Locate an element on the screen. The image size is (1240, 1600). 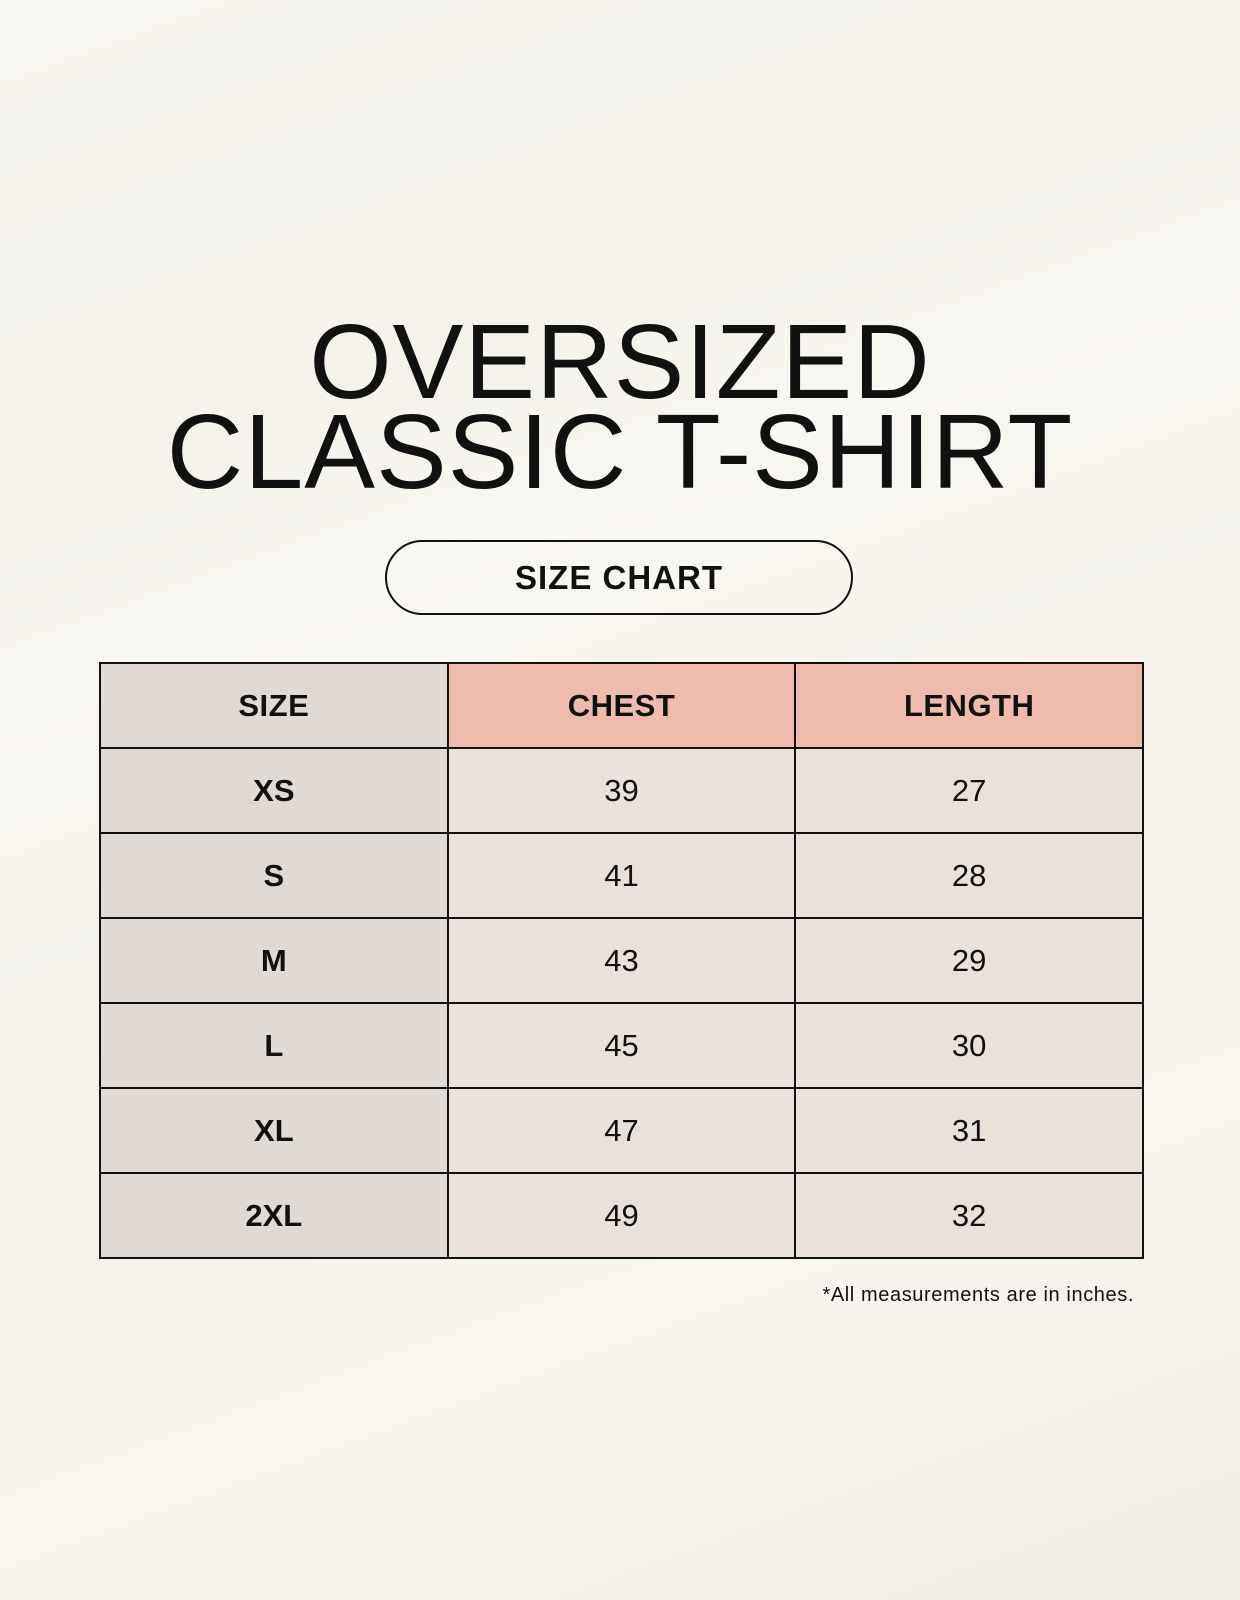
cell-length: 32 is located at coordinates (969, 1215).